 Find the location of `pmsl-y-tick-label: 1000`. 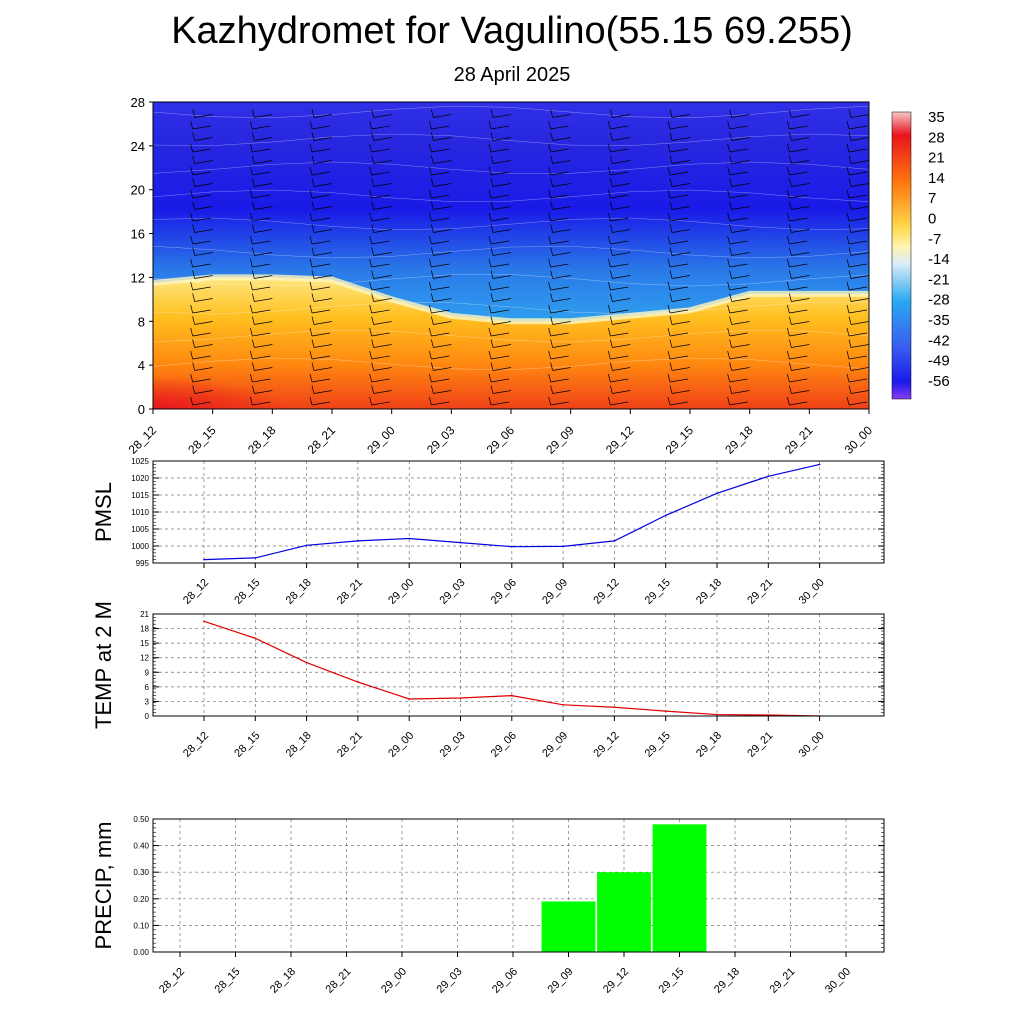

pmsl-y-tick-label: 1000 is located at coordinates (140, 546).